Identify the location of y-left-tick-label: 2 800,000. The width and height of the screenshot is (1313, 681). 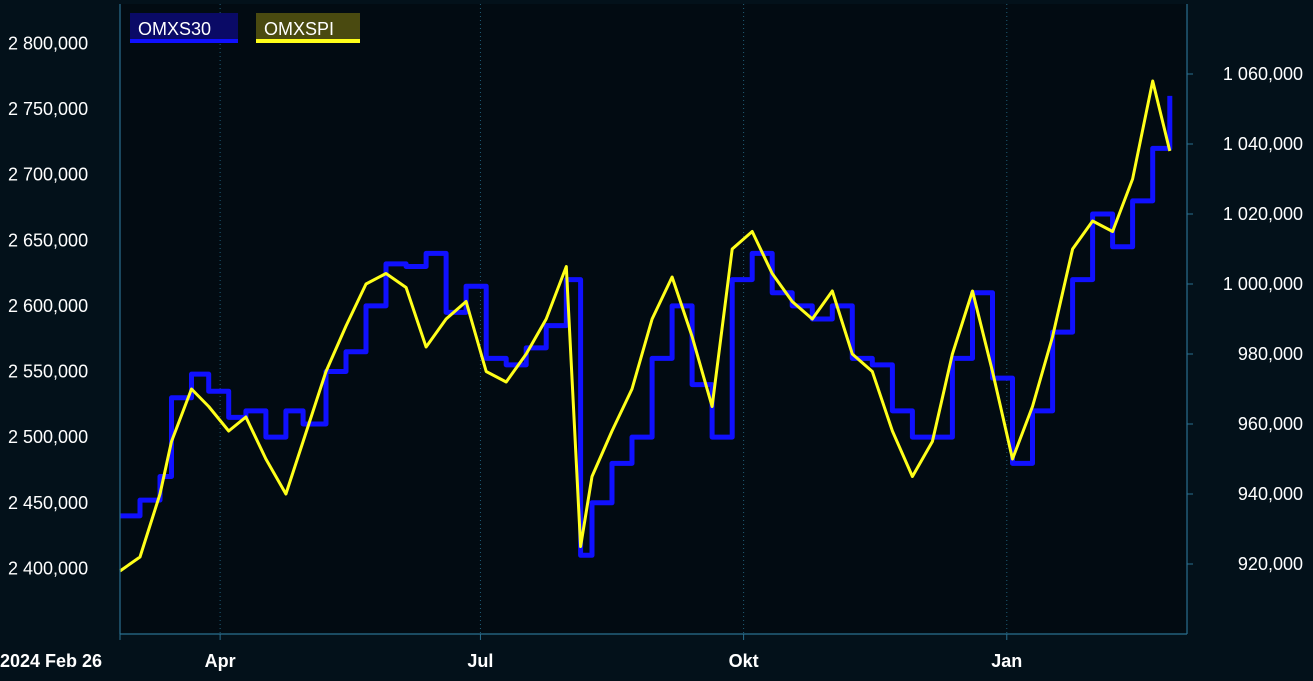
(48, 43).